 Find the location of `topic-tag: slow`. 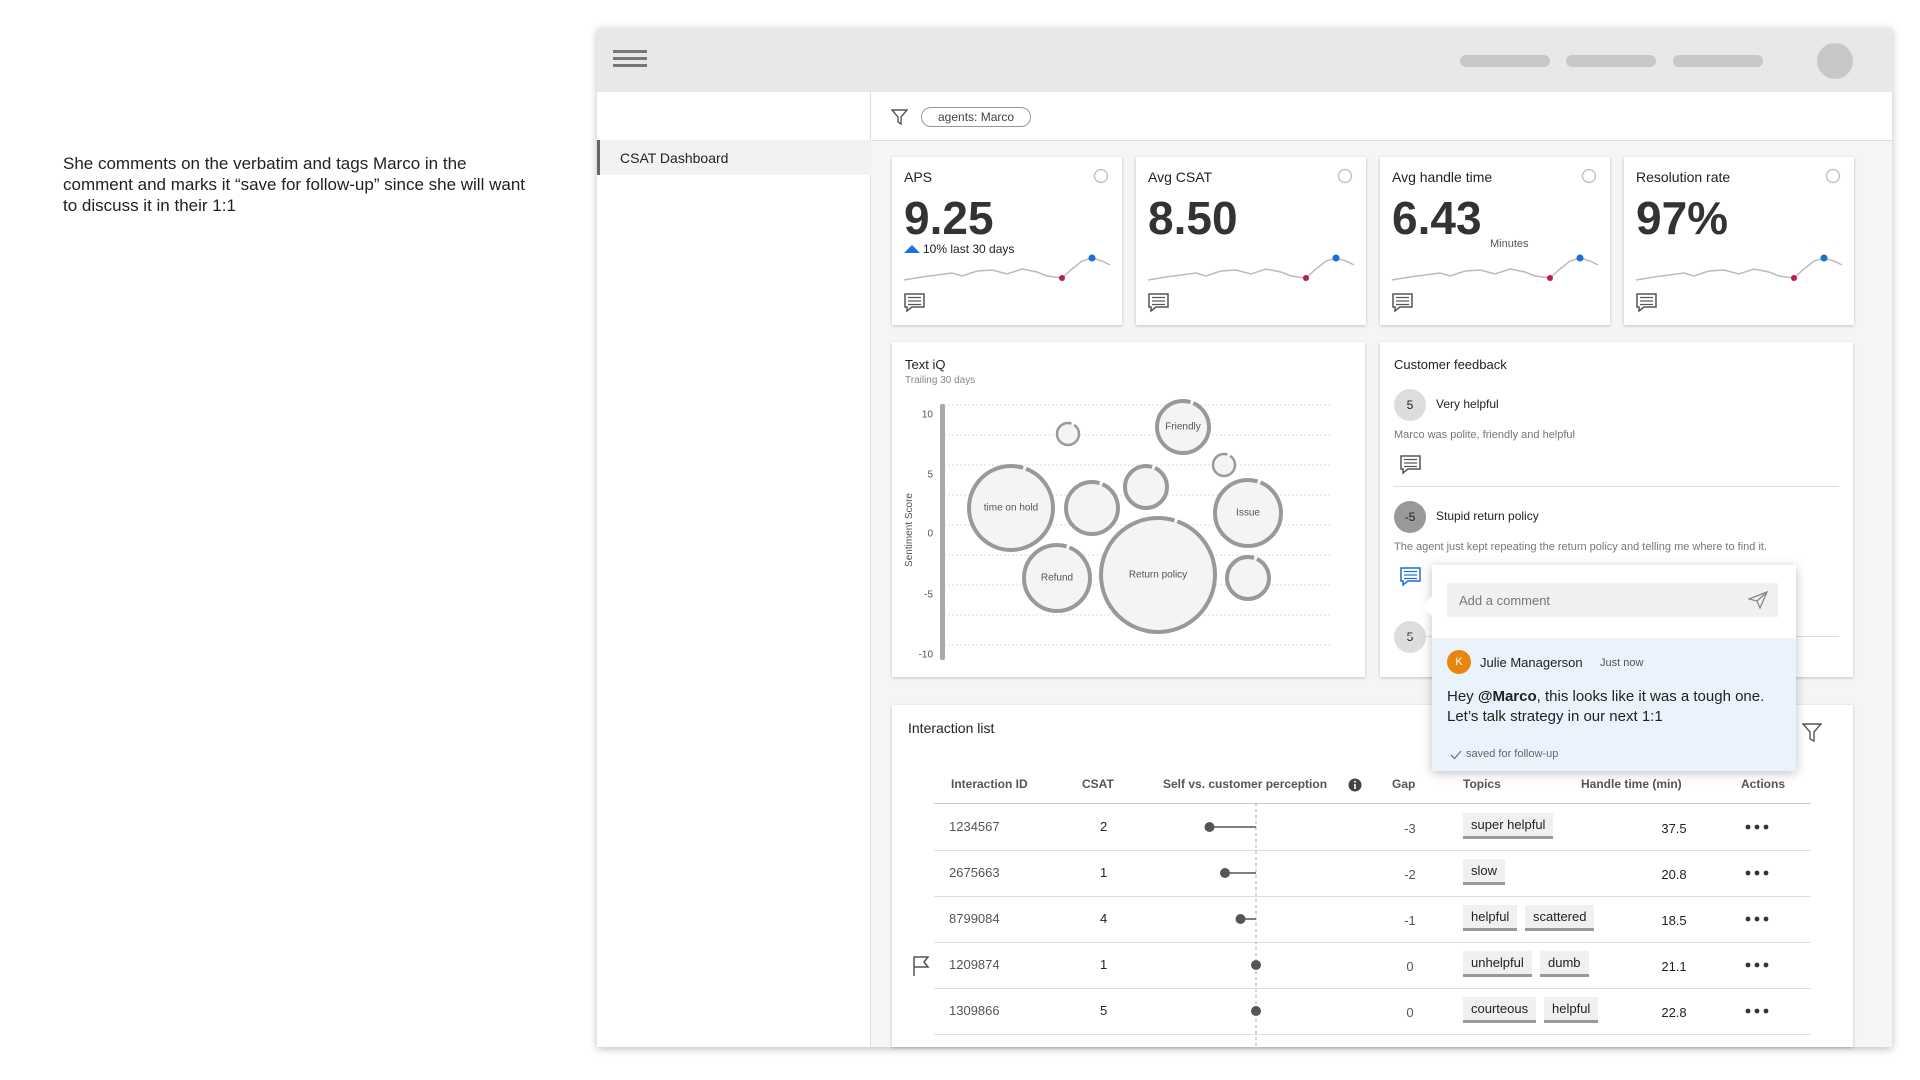

topic-tag: slow is located at coordinates (1484, 872).